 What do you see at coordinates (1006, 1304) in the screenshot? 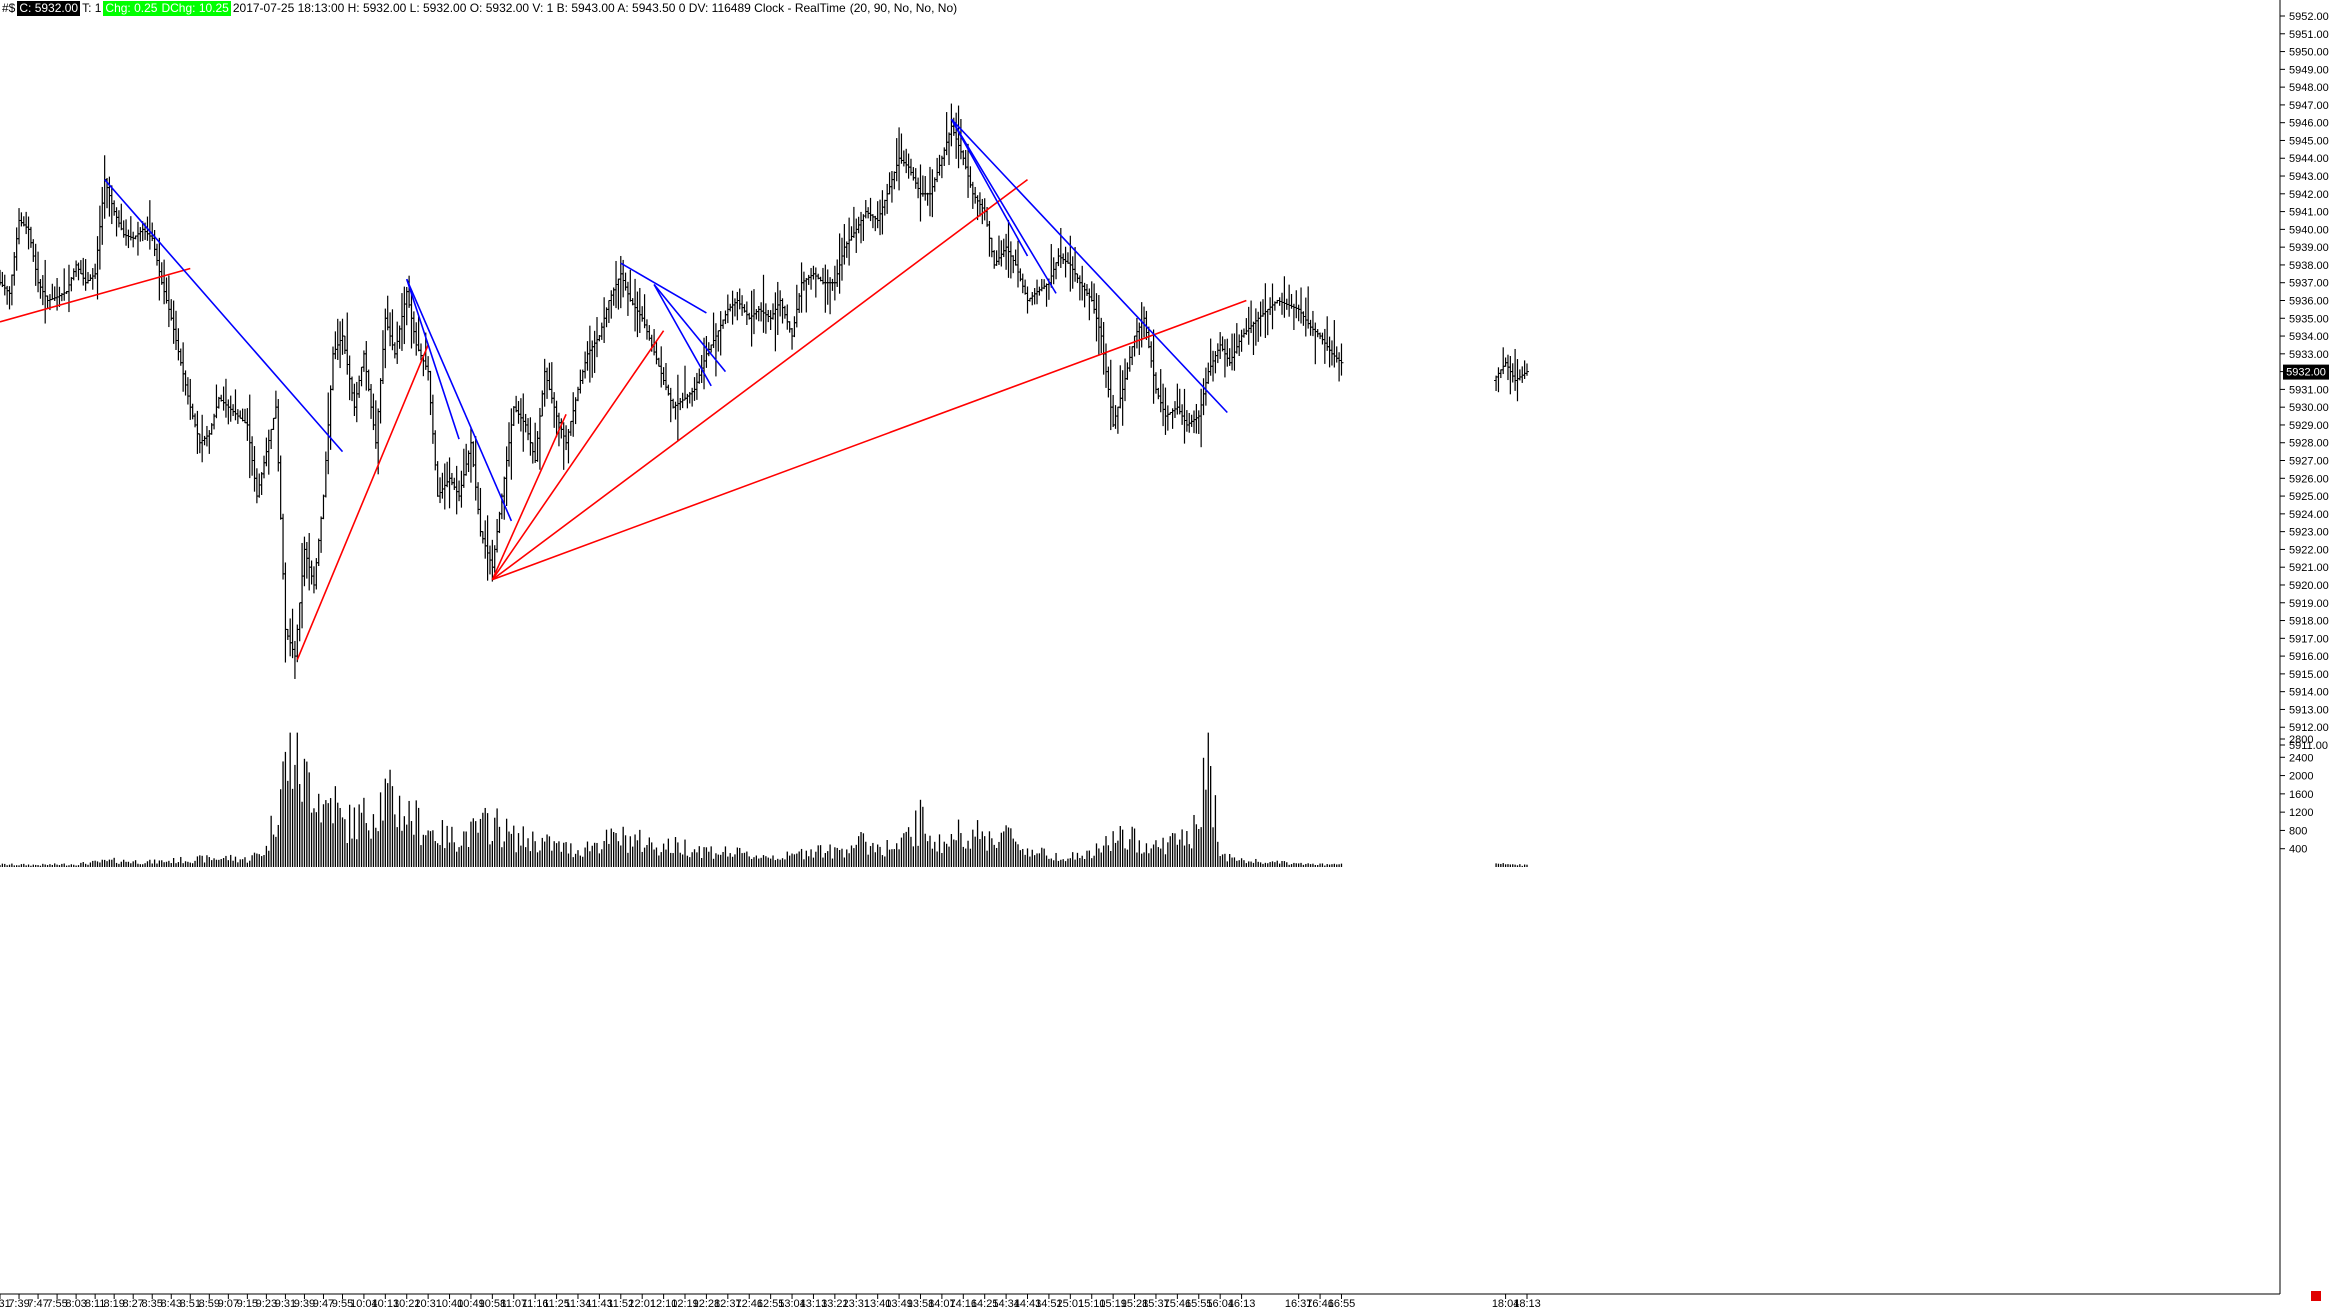
I see `time-tick-label: 14:34` at bounding box center [1006, 1304].